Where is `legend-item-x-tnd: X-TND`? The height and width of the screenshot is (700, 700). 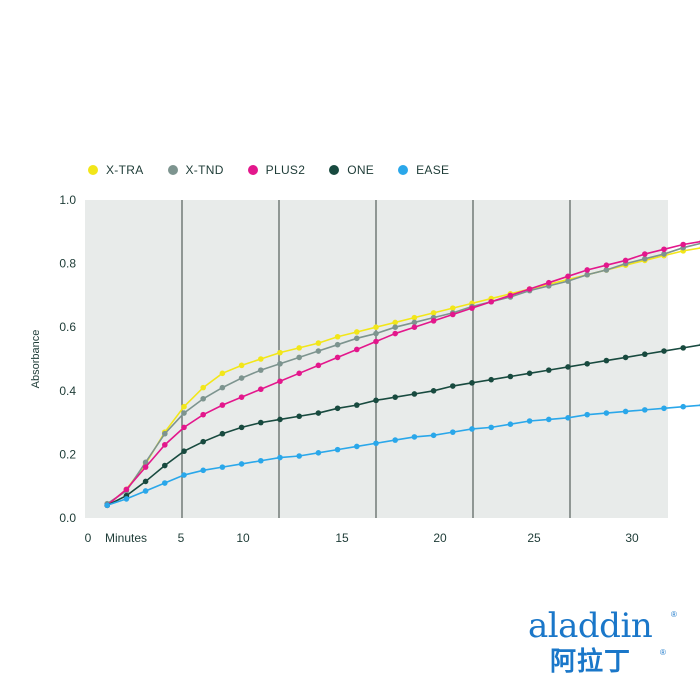 legend-item-x-tnd: X-TND is located at coordinates (195, 170).